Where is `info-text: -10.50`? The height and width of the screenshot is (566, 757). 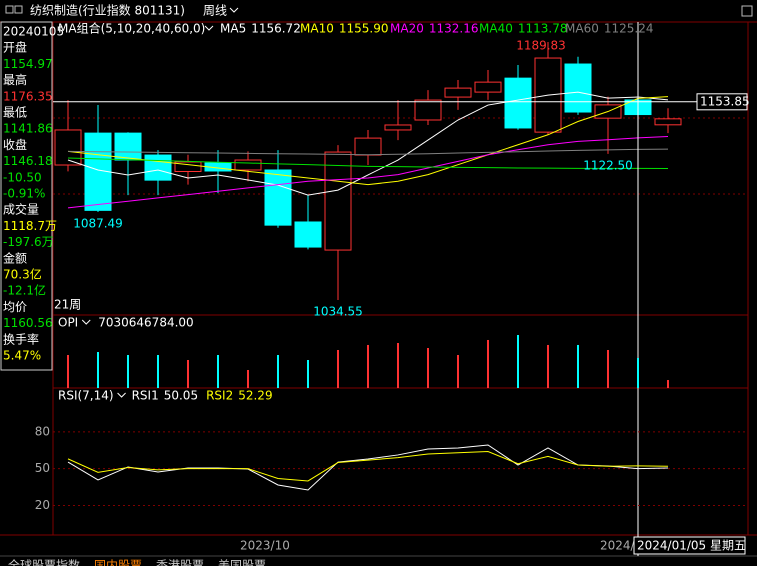 info-text: -10.50 is located at coordinates (22, 177).